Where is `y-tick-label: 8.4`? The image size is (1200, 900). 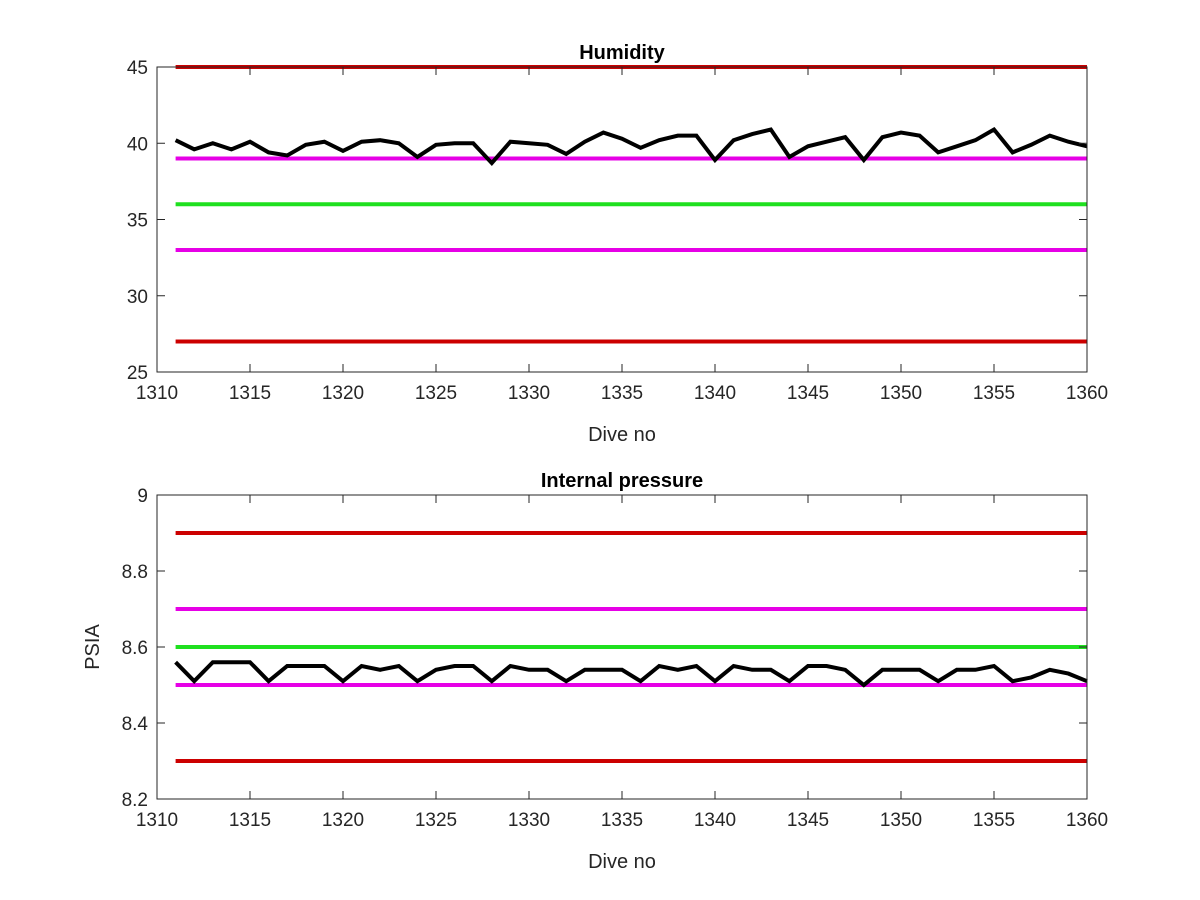 y-tick-label: 8.4 is located at coordinates (135, 724).